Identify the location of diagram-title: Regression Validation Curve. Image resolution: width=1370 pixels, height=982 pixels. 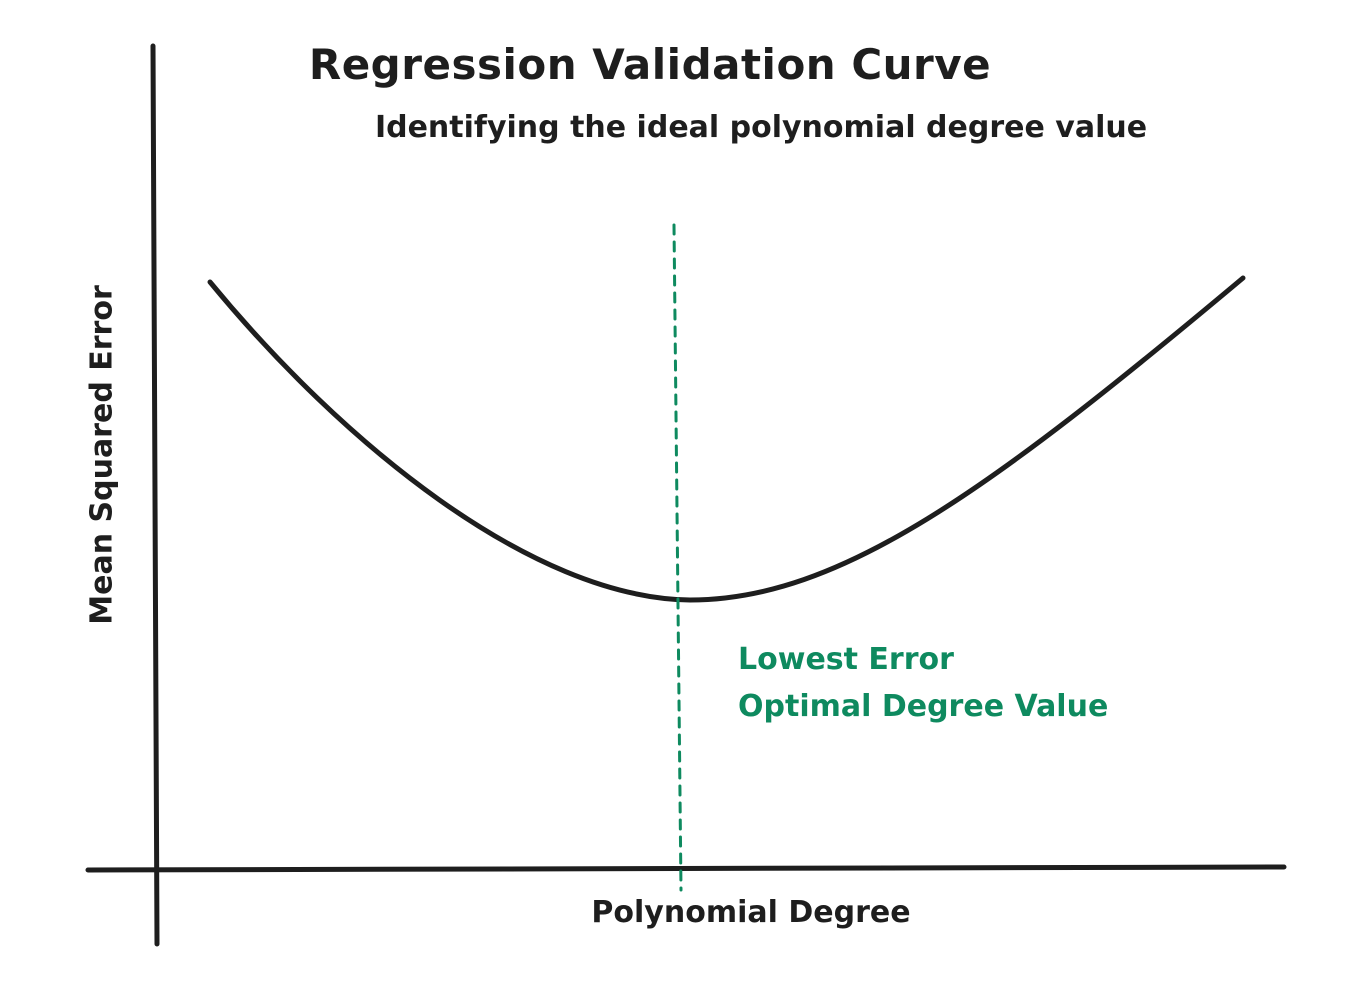
(650, 64).